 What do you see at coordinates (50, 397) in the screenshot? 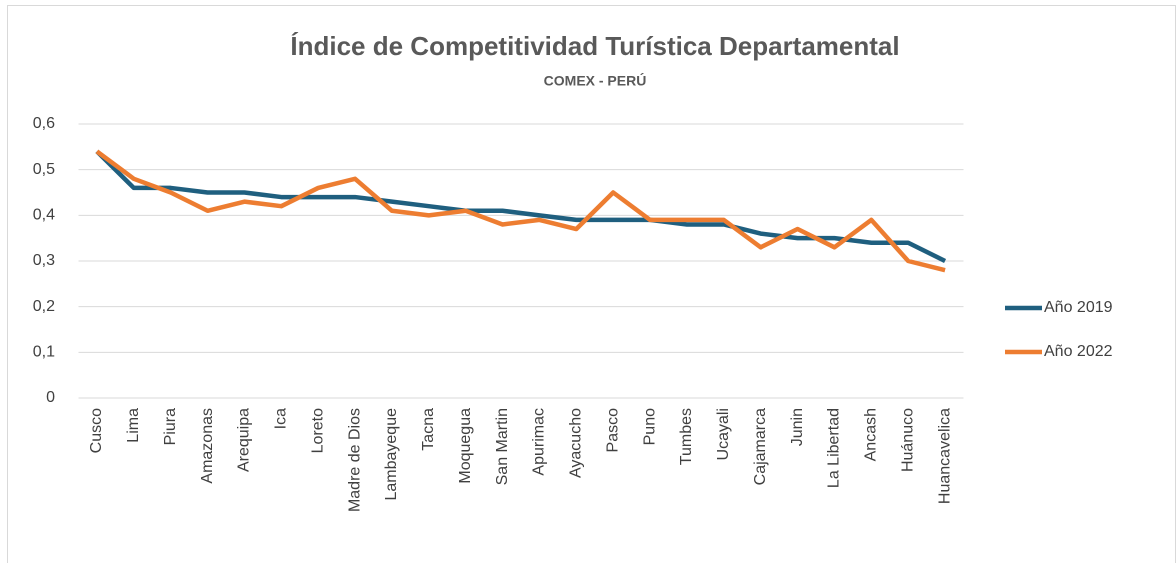
I see `y-tick-label: 0` at bounding box center [50, 397].